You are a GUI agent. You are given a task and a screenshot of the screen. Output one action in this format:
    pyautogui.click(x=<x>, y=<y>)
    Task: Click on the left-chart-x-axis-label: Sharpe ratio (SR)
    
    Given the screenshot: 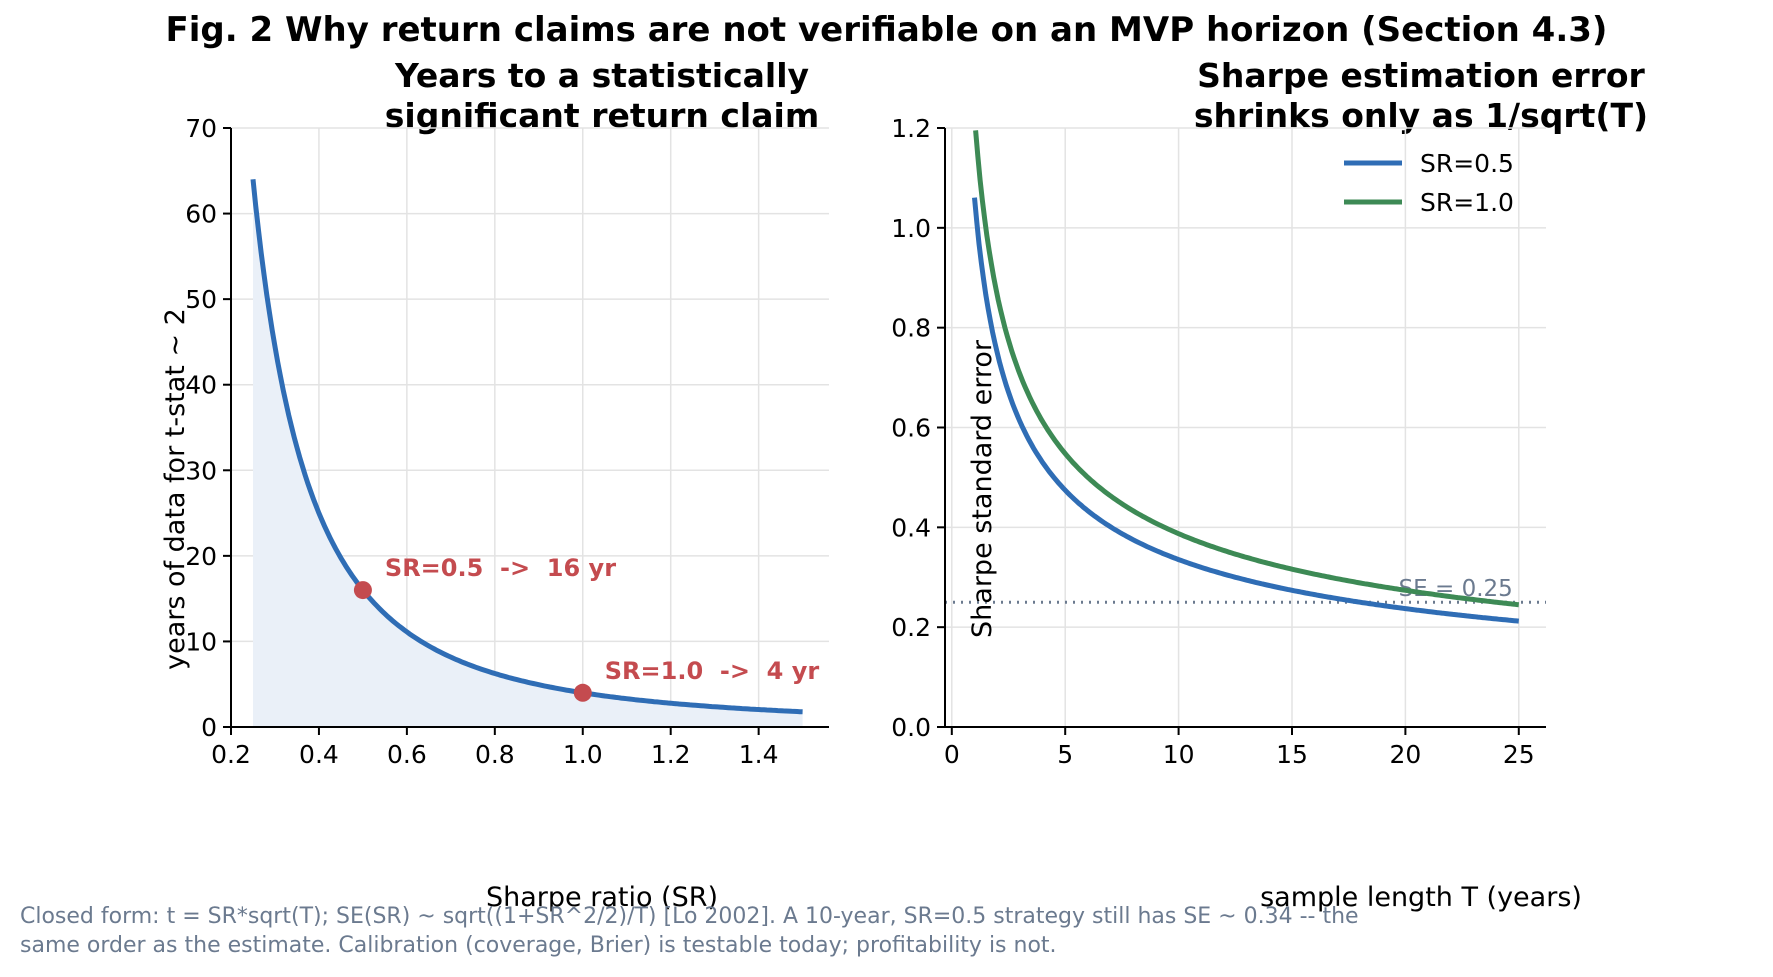 What is the action you would take?
    pyautogui.click(x=602, y=897)
    